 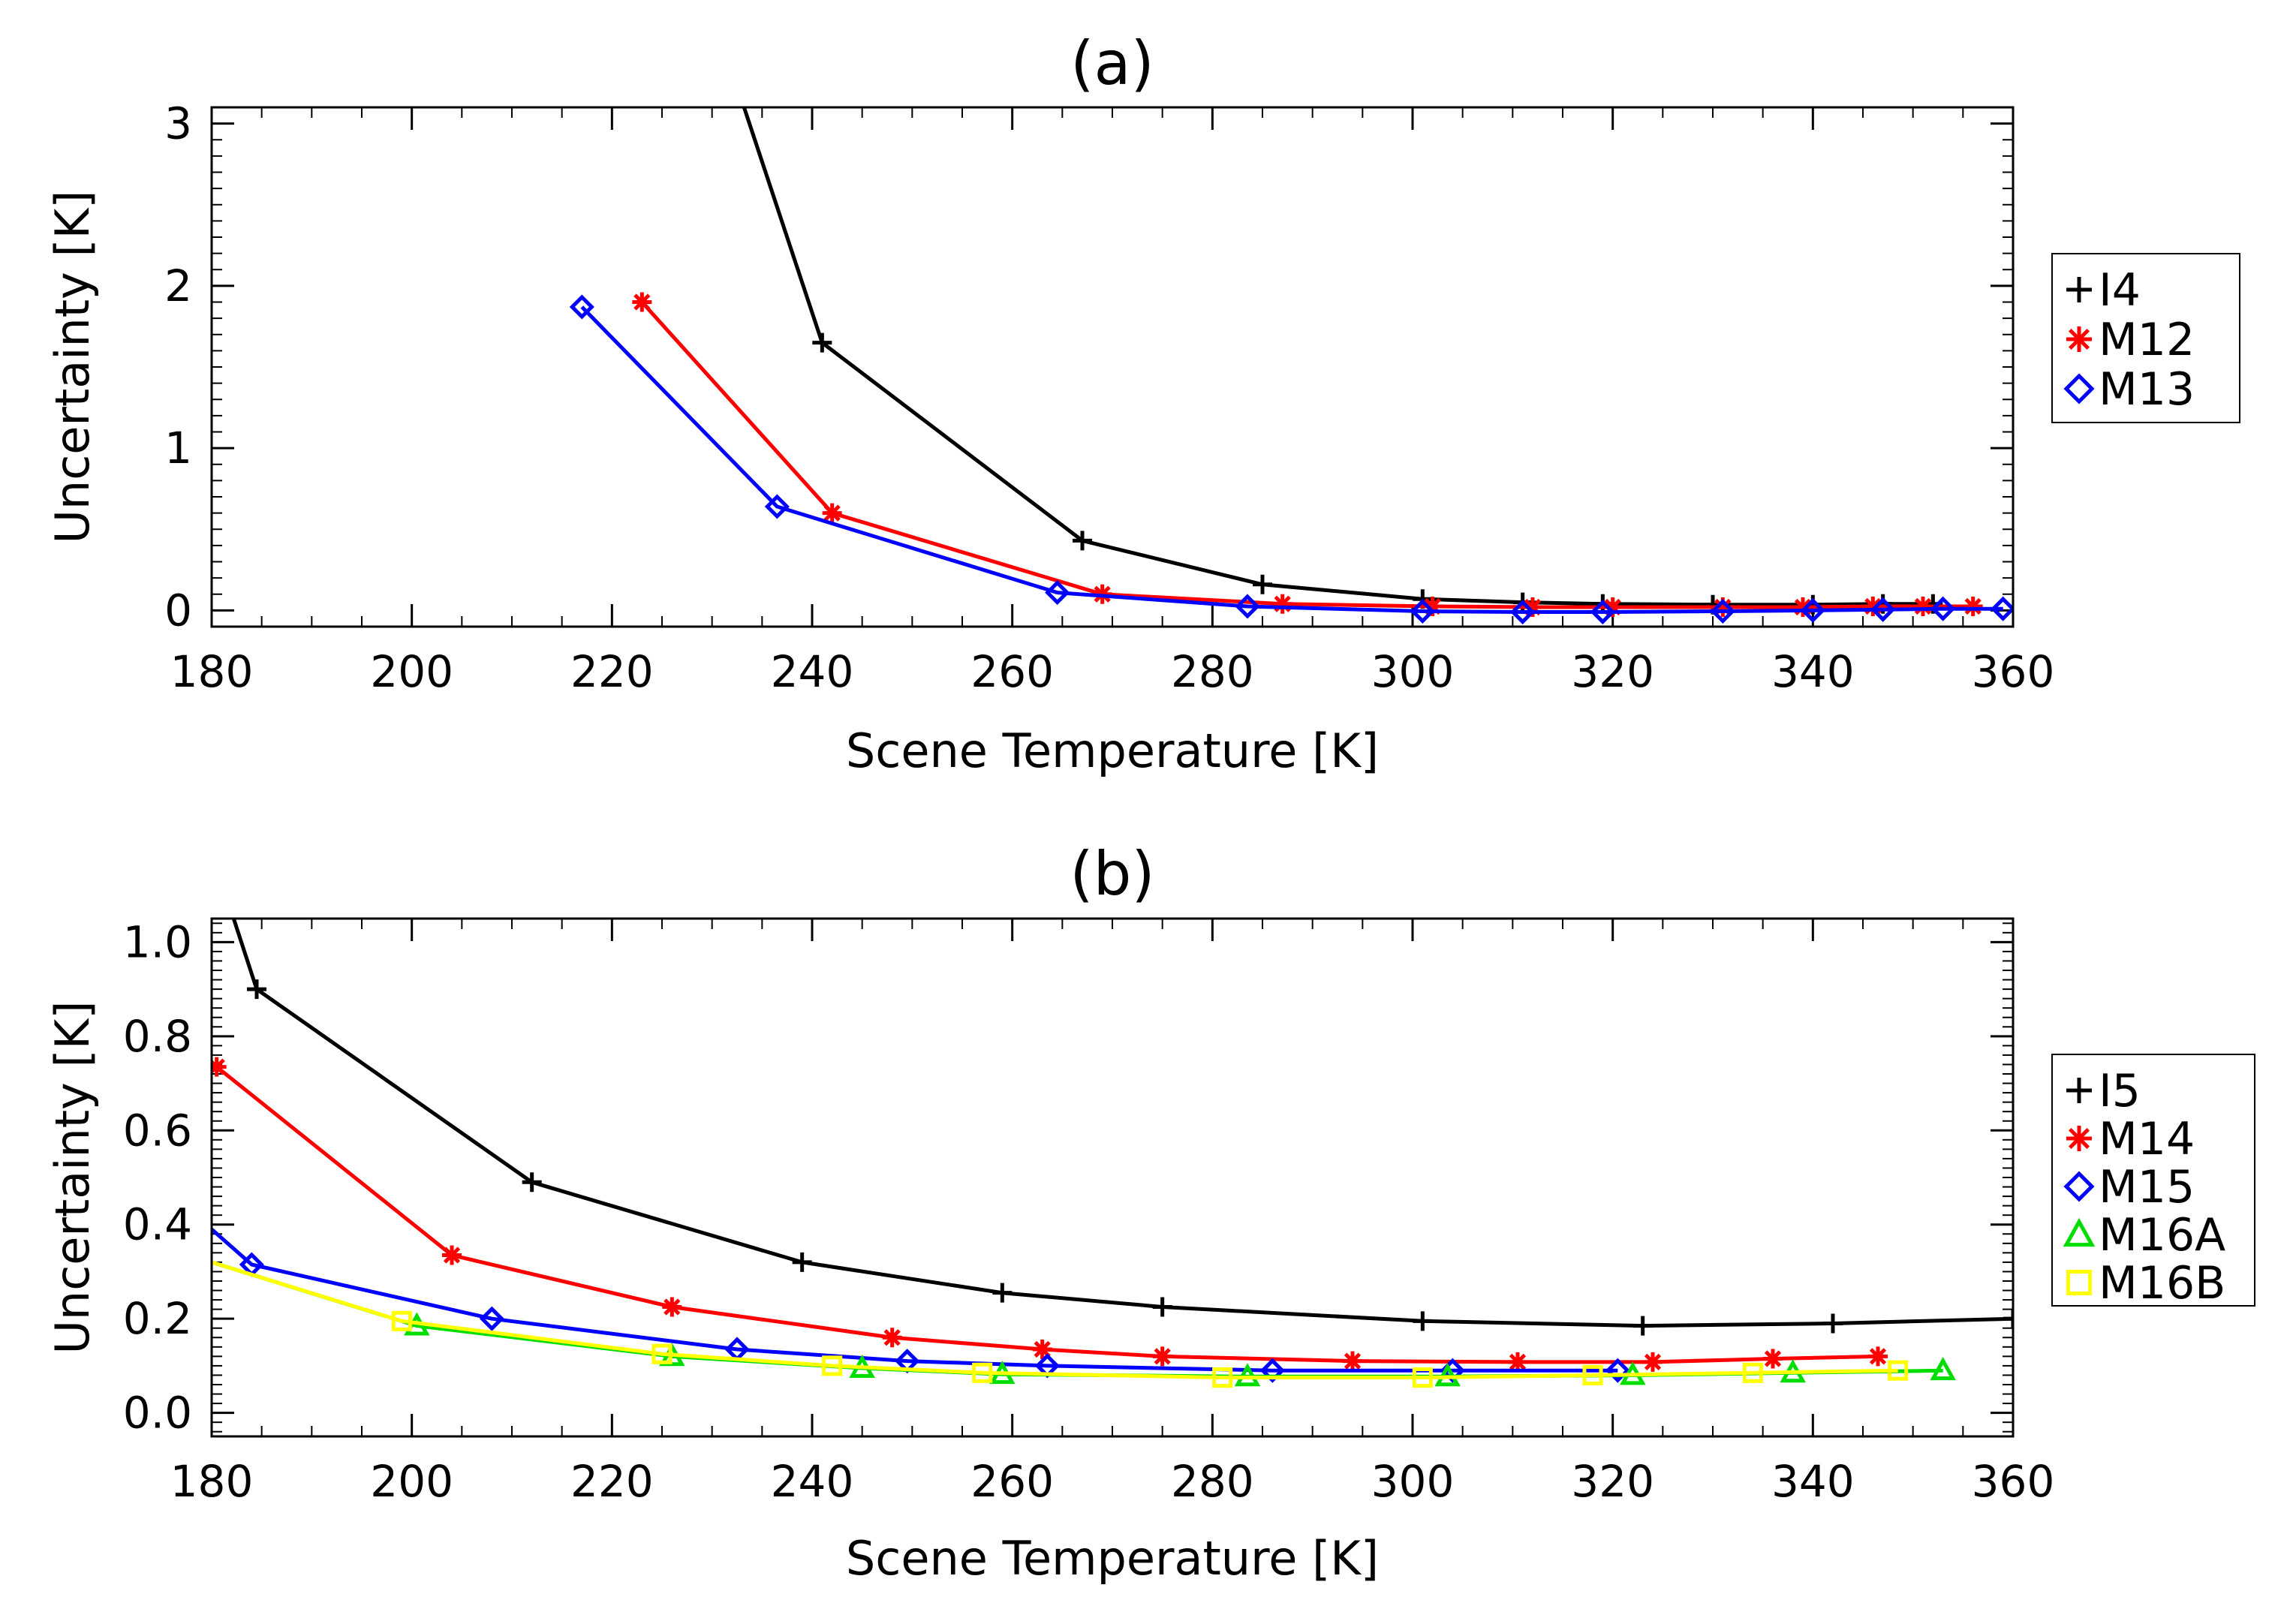 I want to click on series-line-m16b, so click(x=1055, y=1320).